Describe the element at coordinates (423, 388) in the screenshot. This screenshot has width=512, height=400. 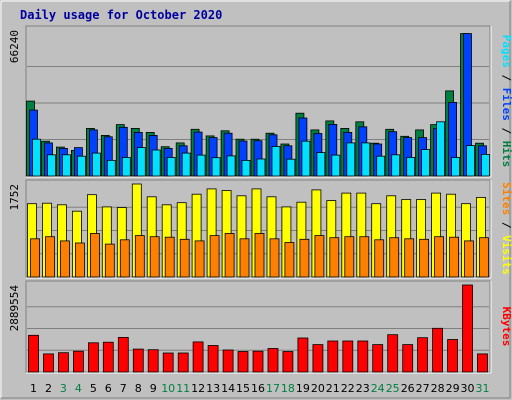
I see `day-label: 27` at that location.